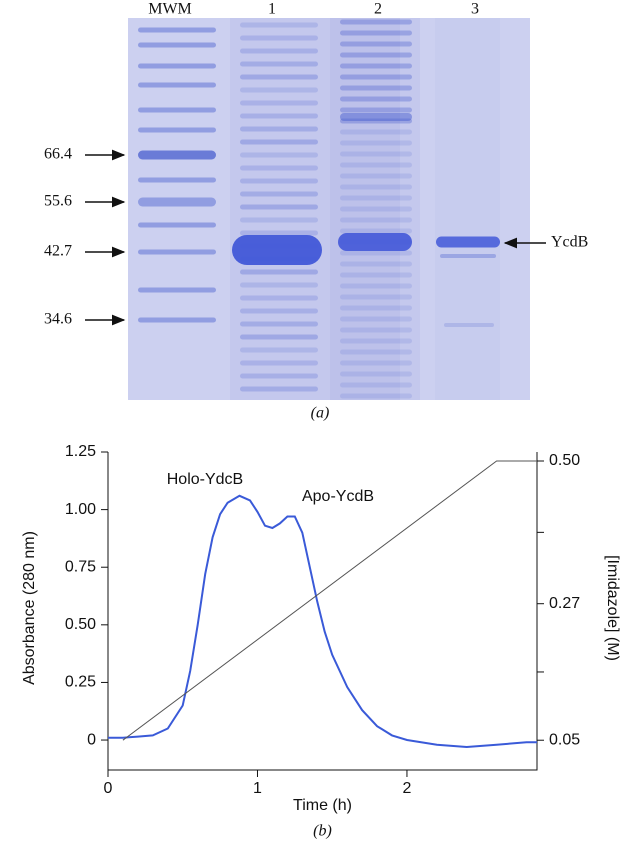 The height and width of the screenshot is (852, 640). What do you see at coordinates (564, 603) in the screenshot?
I see `y2-tick-label: 0.27` at bounding box center [564, 603].